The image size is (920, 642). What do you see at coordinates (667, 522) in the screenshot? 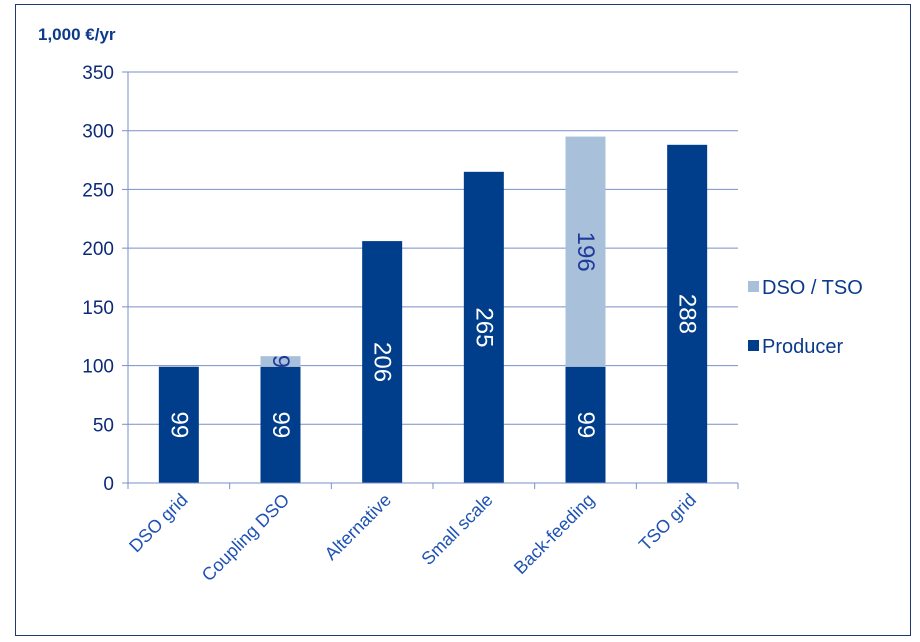
I see `x-category-label: TSO grid` at bounding box center [667, 522].